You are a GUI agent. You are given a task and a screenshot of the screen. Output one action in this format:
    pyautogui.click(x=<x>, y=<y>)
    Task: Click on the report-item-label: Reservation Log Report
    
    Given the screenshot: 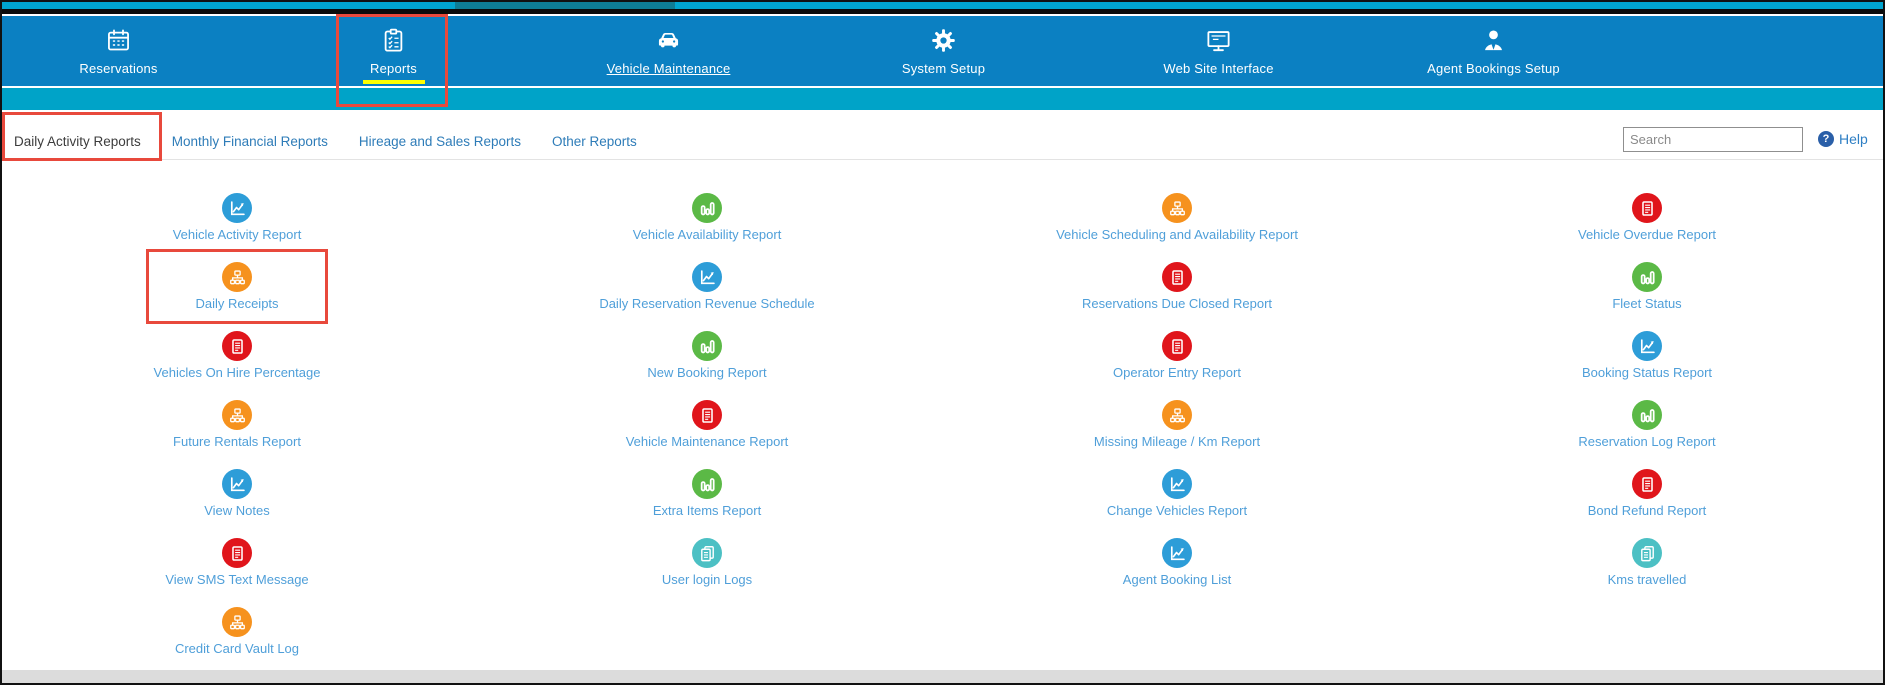 What is the action you would take?
    pyautogui.click(x=1647, y=441)
    